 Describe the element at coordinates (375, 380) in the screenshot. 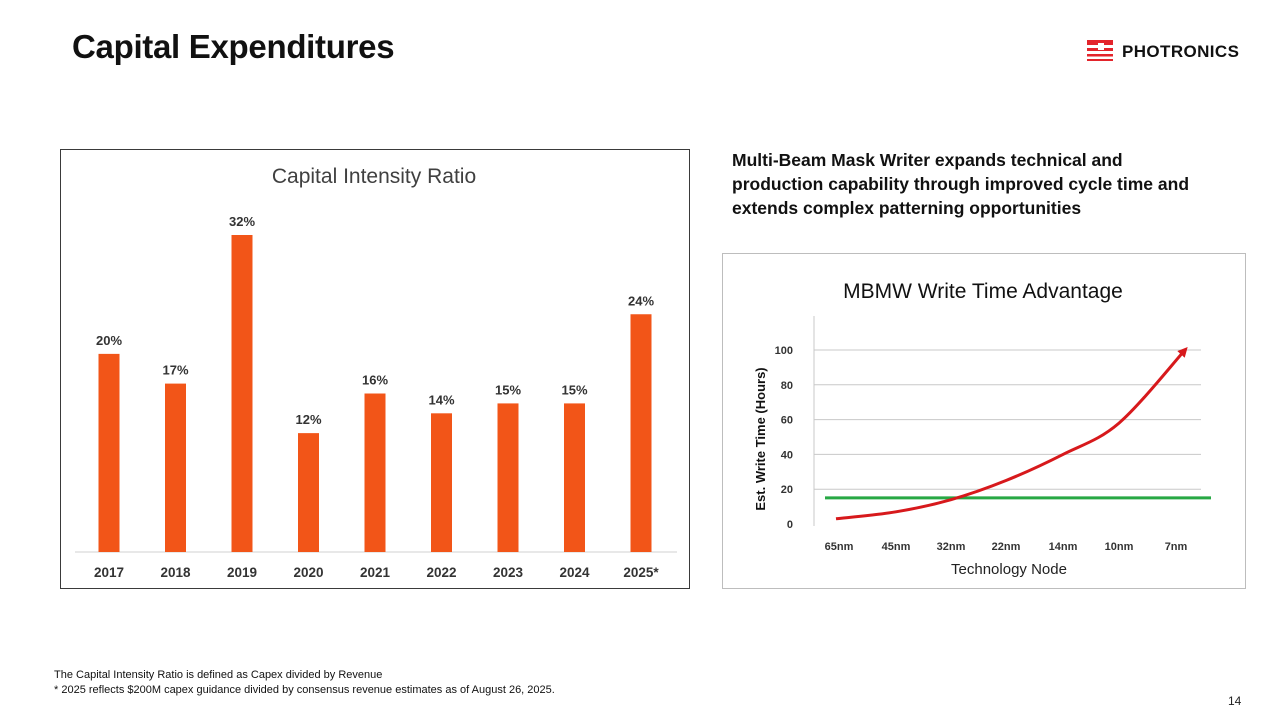

I see `bar-value-label: 16%` at that location.